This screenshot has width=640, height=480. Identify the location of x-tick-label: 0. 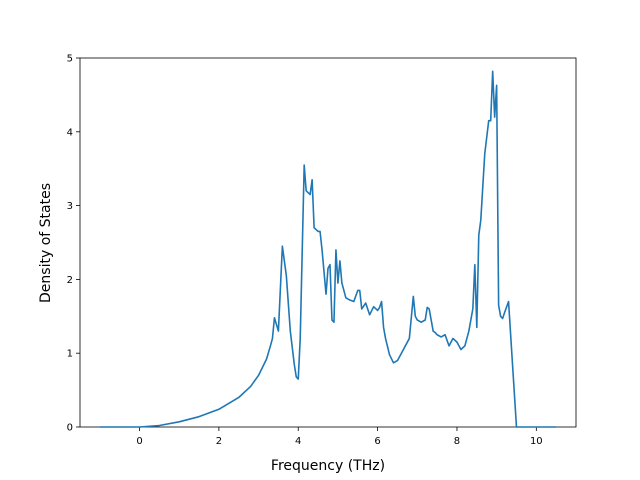
(139, 441).